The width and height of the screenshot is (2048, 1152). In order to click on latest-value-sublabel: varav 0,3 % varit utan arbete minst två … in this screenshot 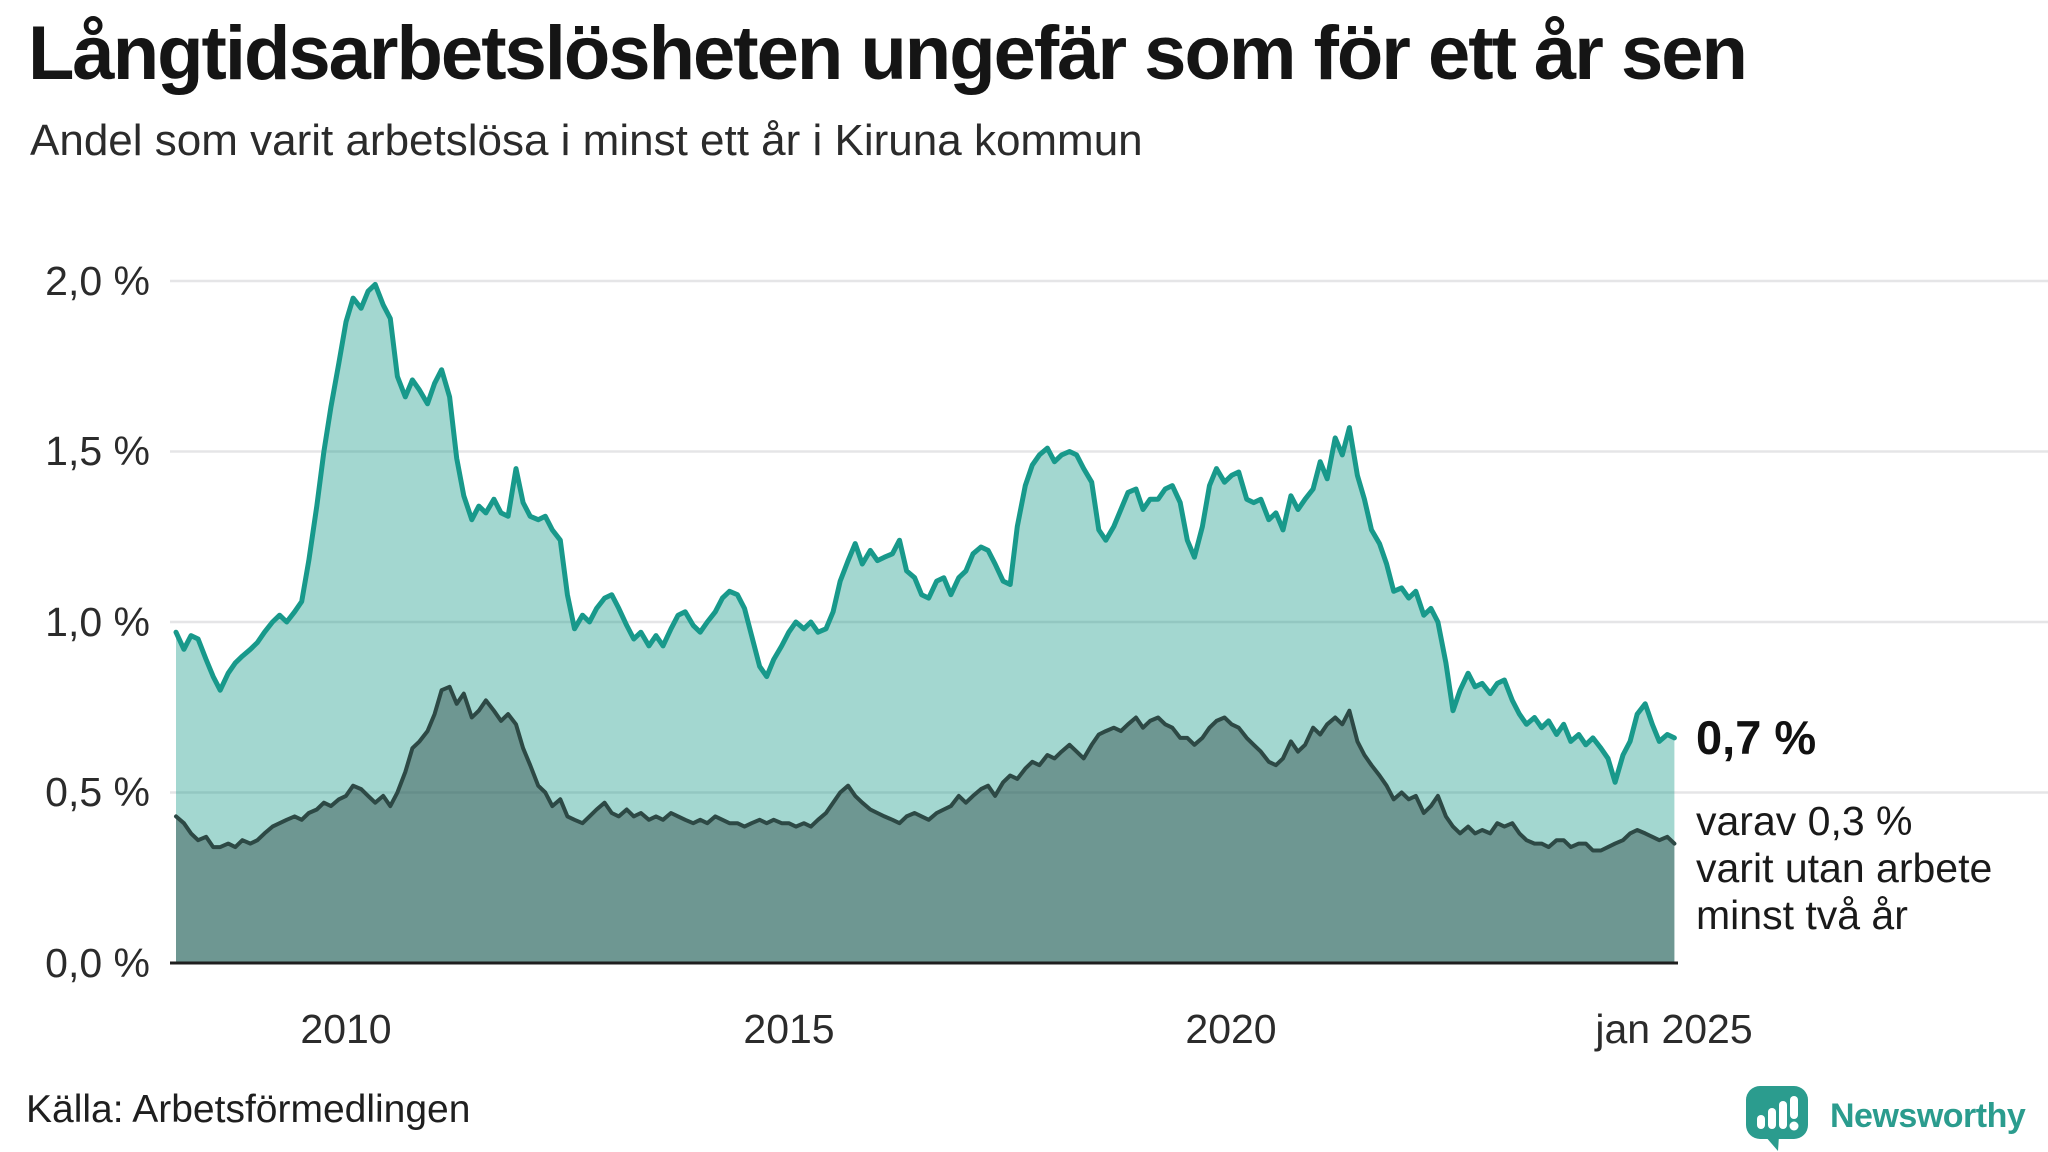, I will do `click(1844, 868)`.